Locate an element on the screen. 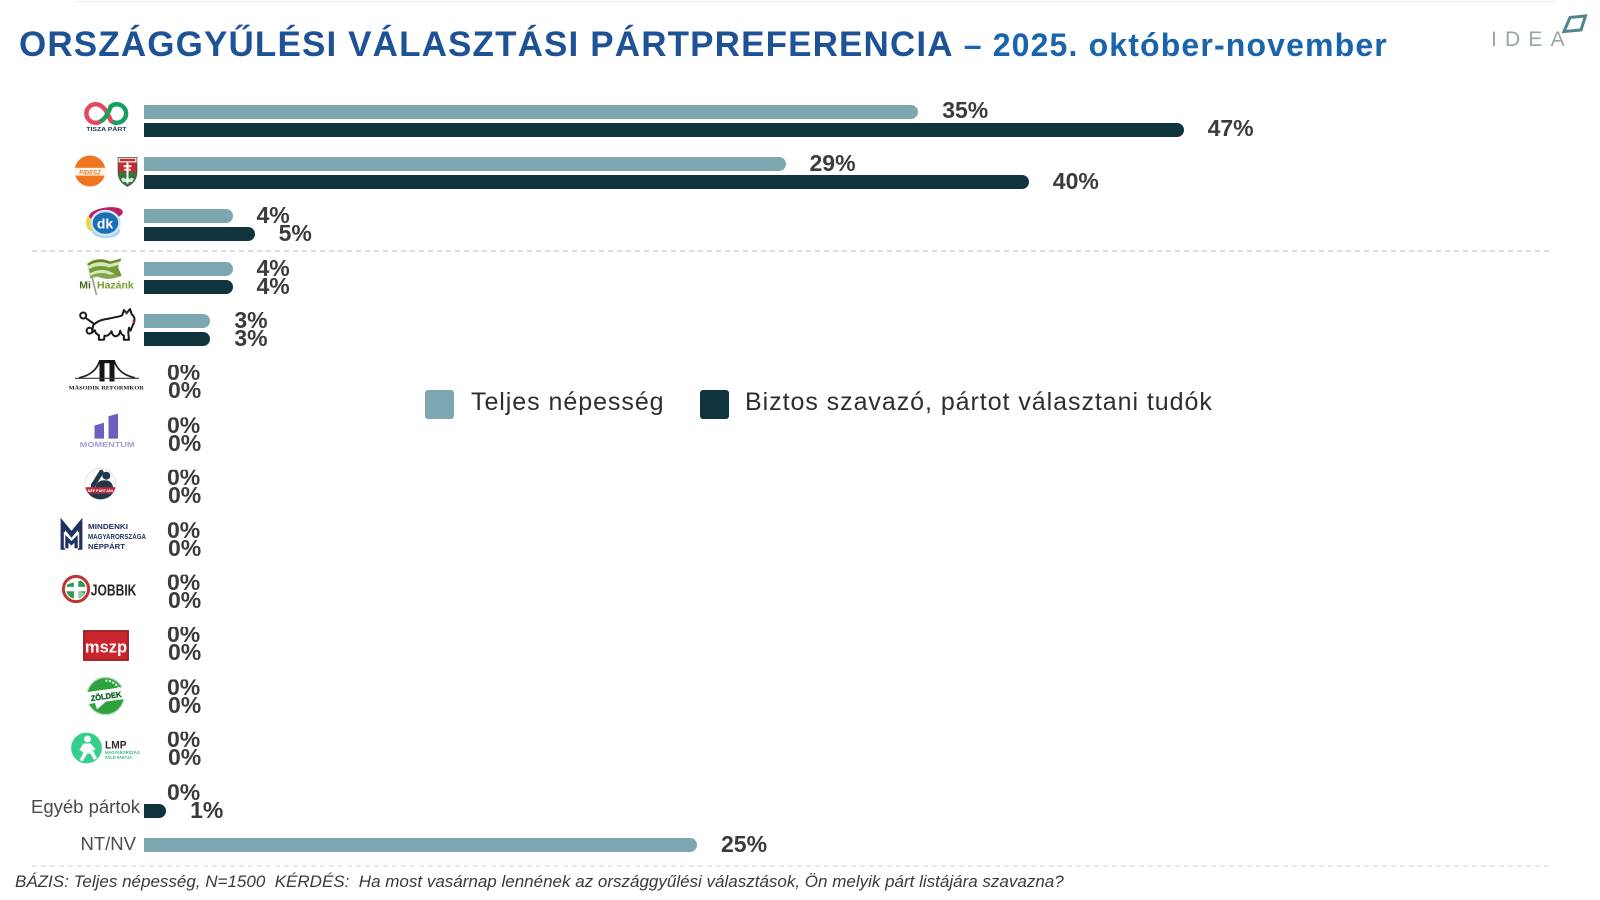  svg-text: dk is located at coordinates (105, 224).